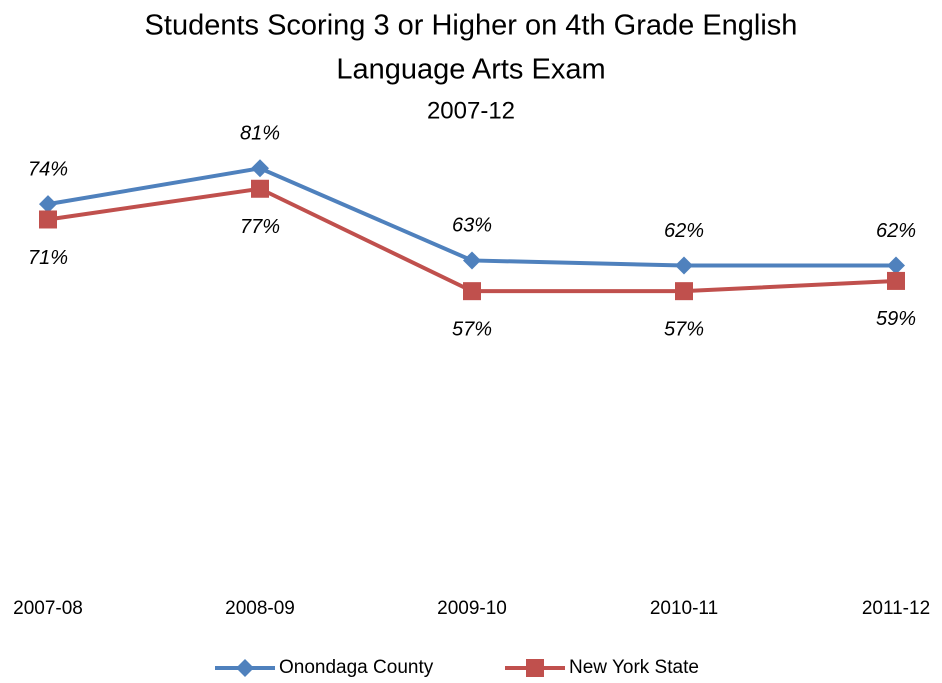  What do you see at coordinates (260, 134) in the screenshot?
I see `data-label: 81%` at bounding box center [260, 134].